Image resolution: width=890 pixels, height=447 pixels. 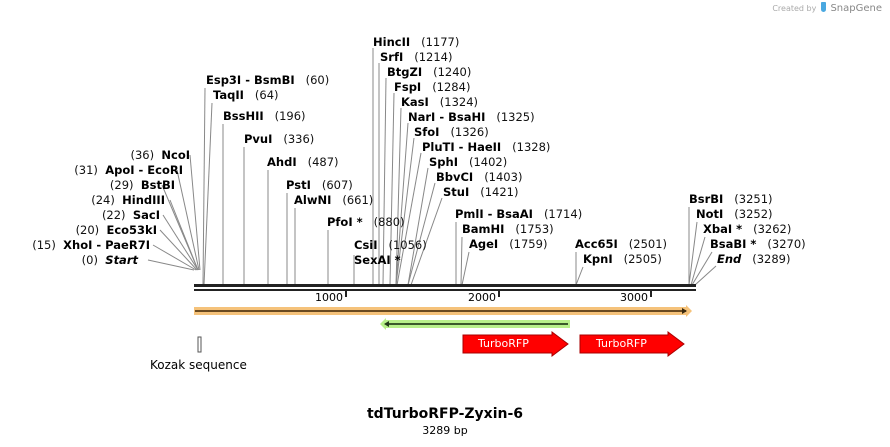 I want to click on site-pmli-bsaai: PmlI - BsaAI (1714), so click(x=519, y=214).